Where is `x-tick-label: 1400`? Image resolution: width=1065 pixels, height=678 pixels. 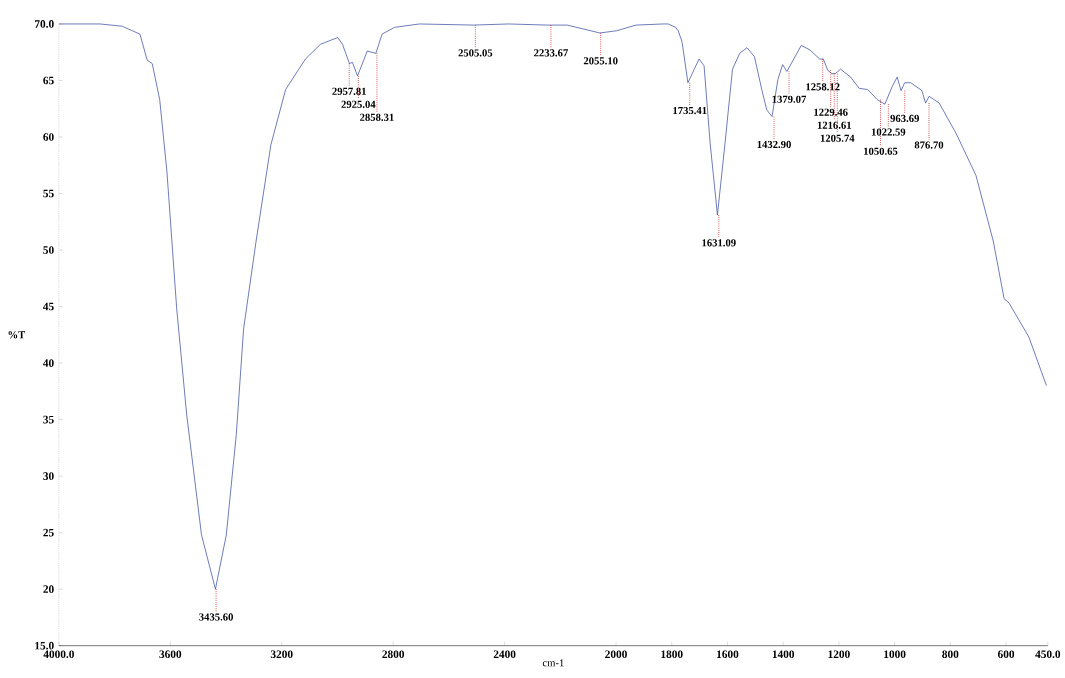 x-tick-label: 1400 is located at coordinates (783, 654).